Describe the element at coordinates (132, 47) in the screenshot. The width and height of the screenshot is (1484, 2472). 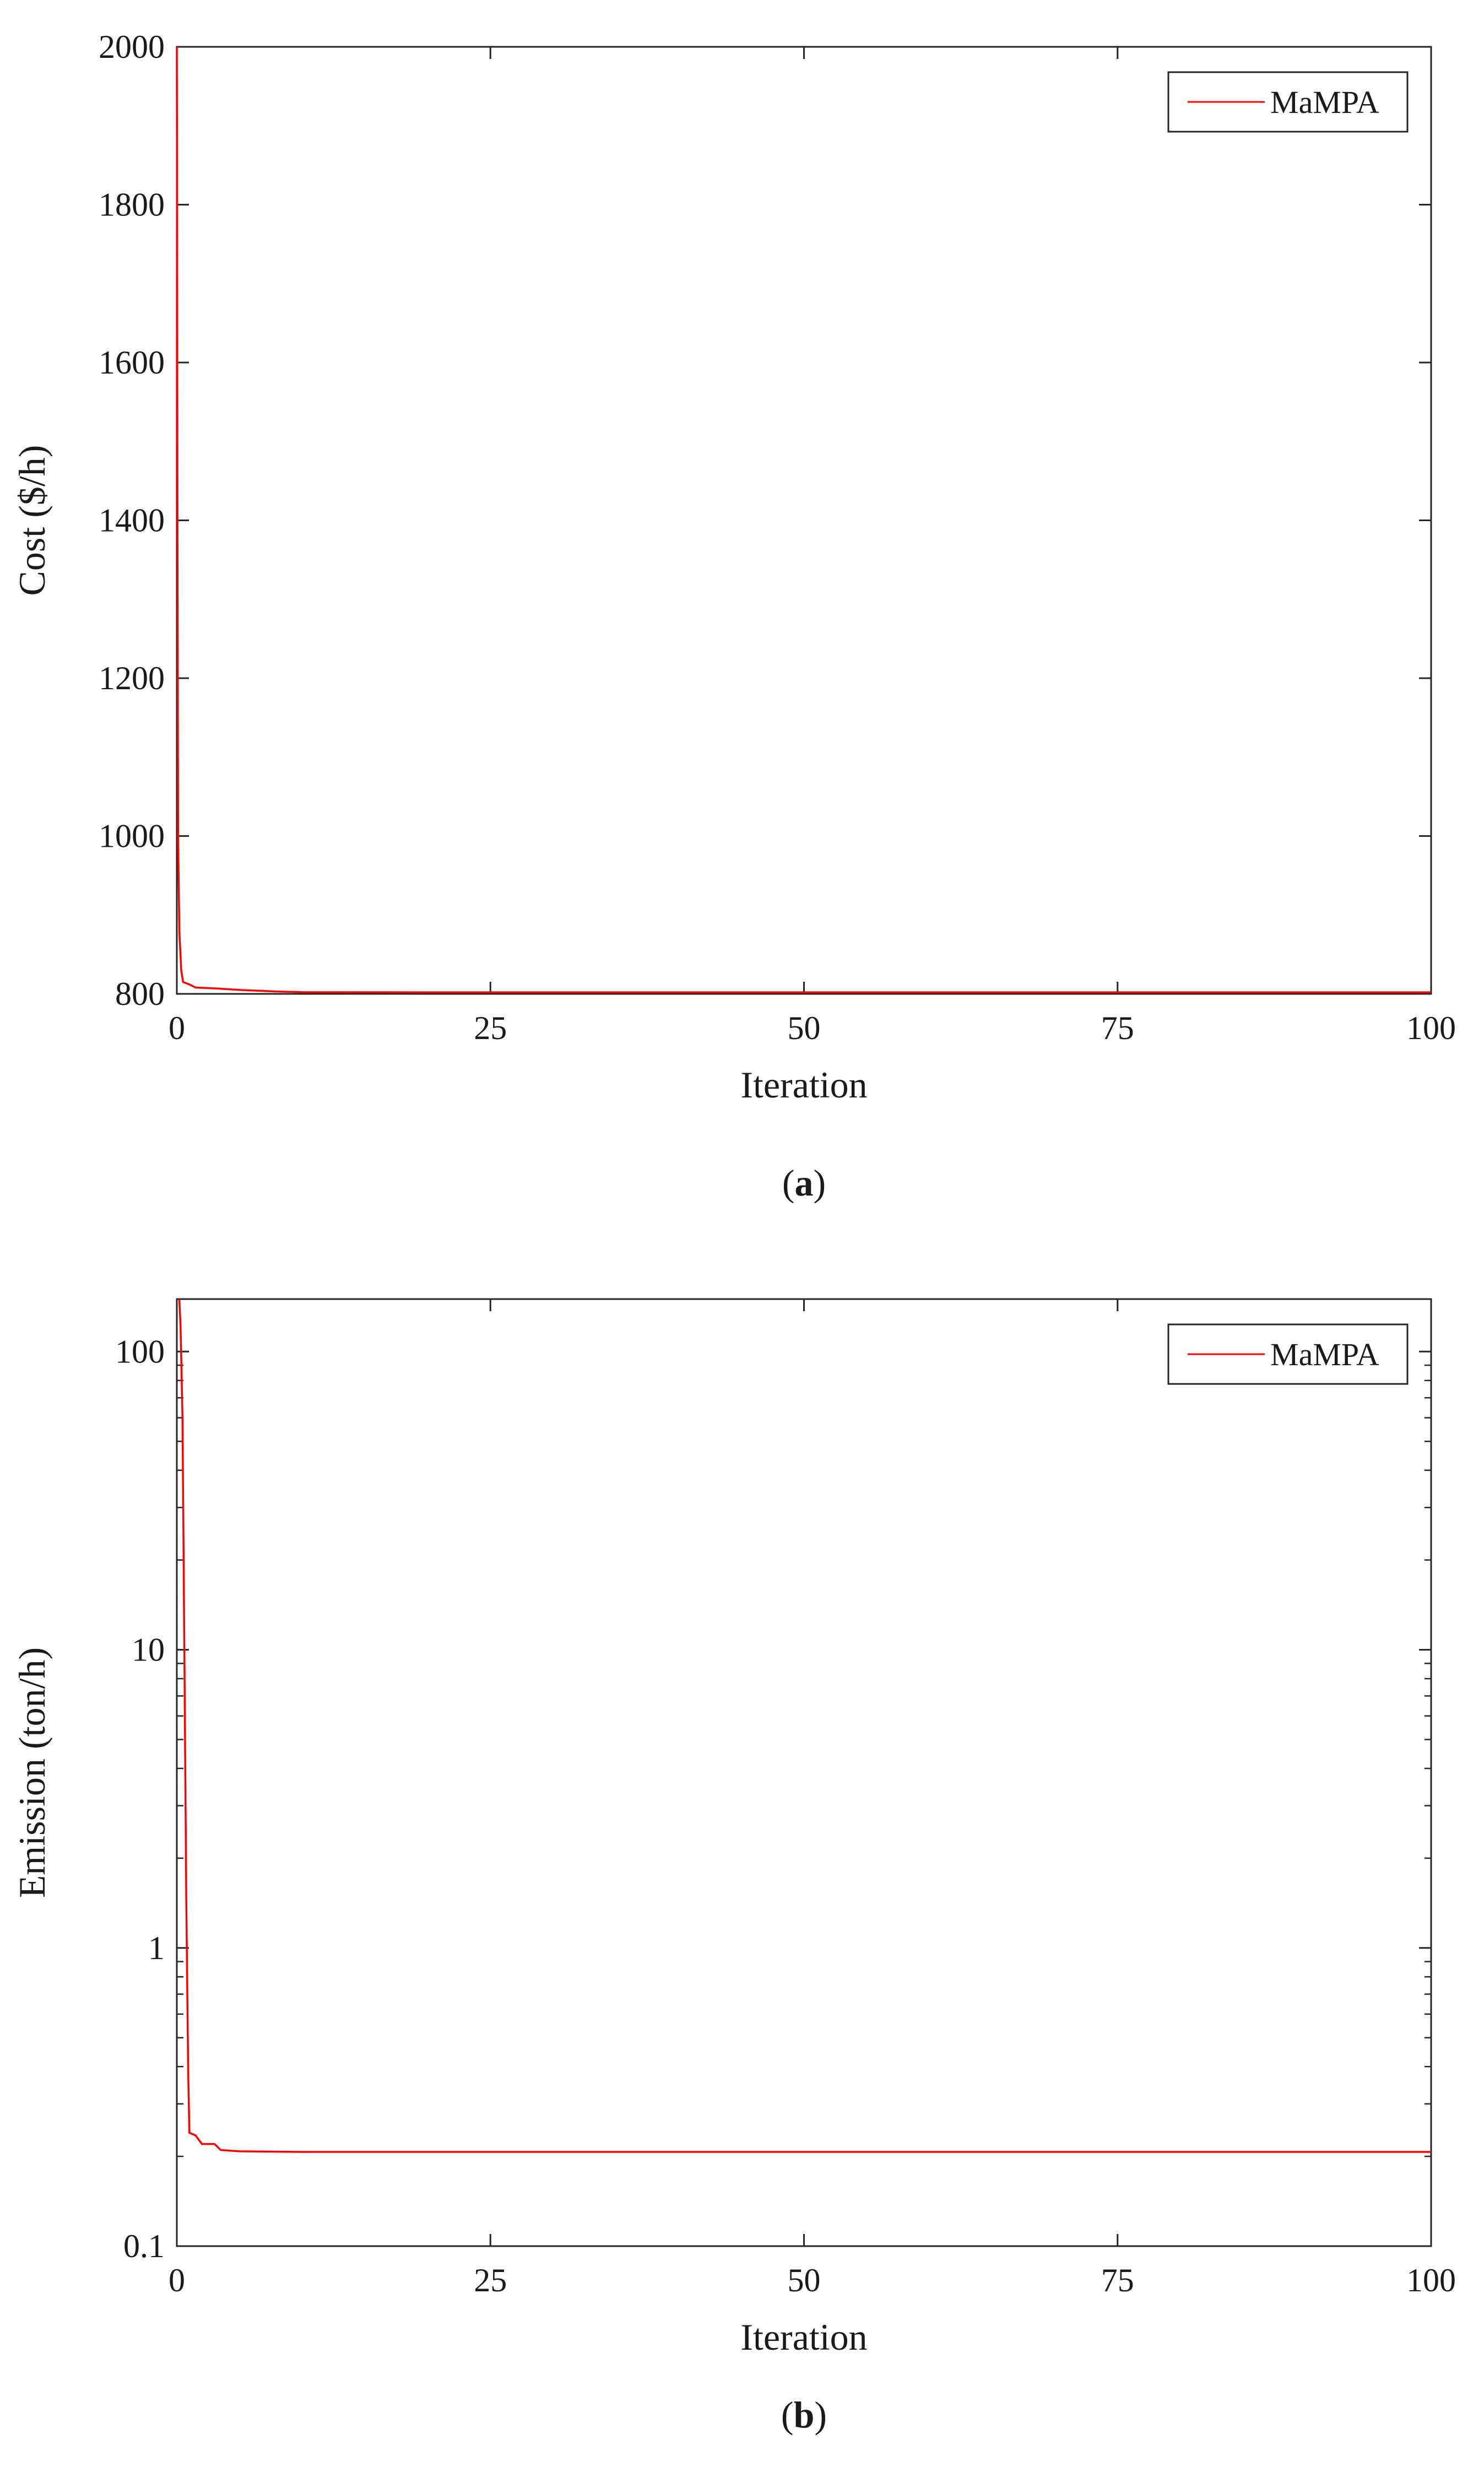
I see `y-tick-label: 2000` at that location.